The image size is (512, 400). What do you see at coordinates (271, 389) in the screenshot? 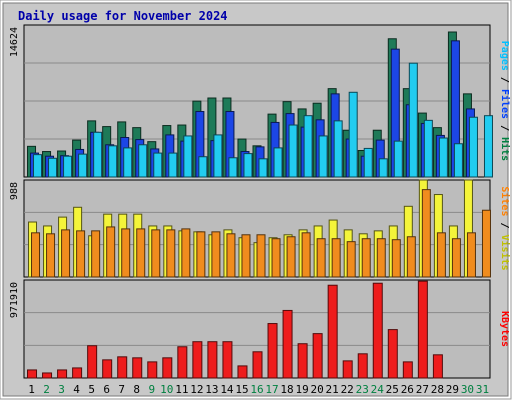
I see `x-tick-label-17: 17` at bounding box center [271, 389].